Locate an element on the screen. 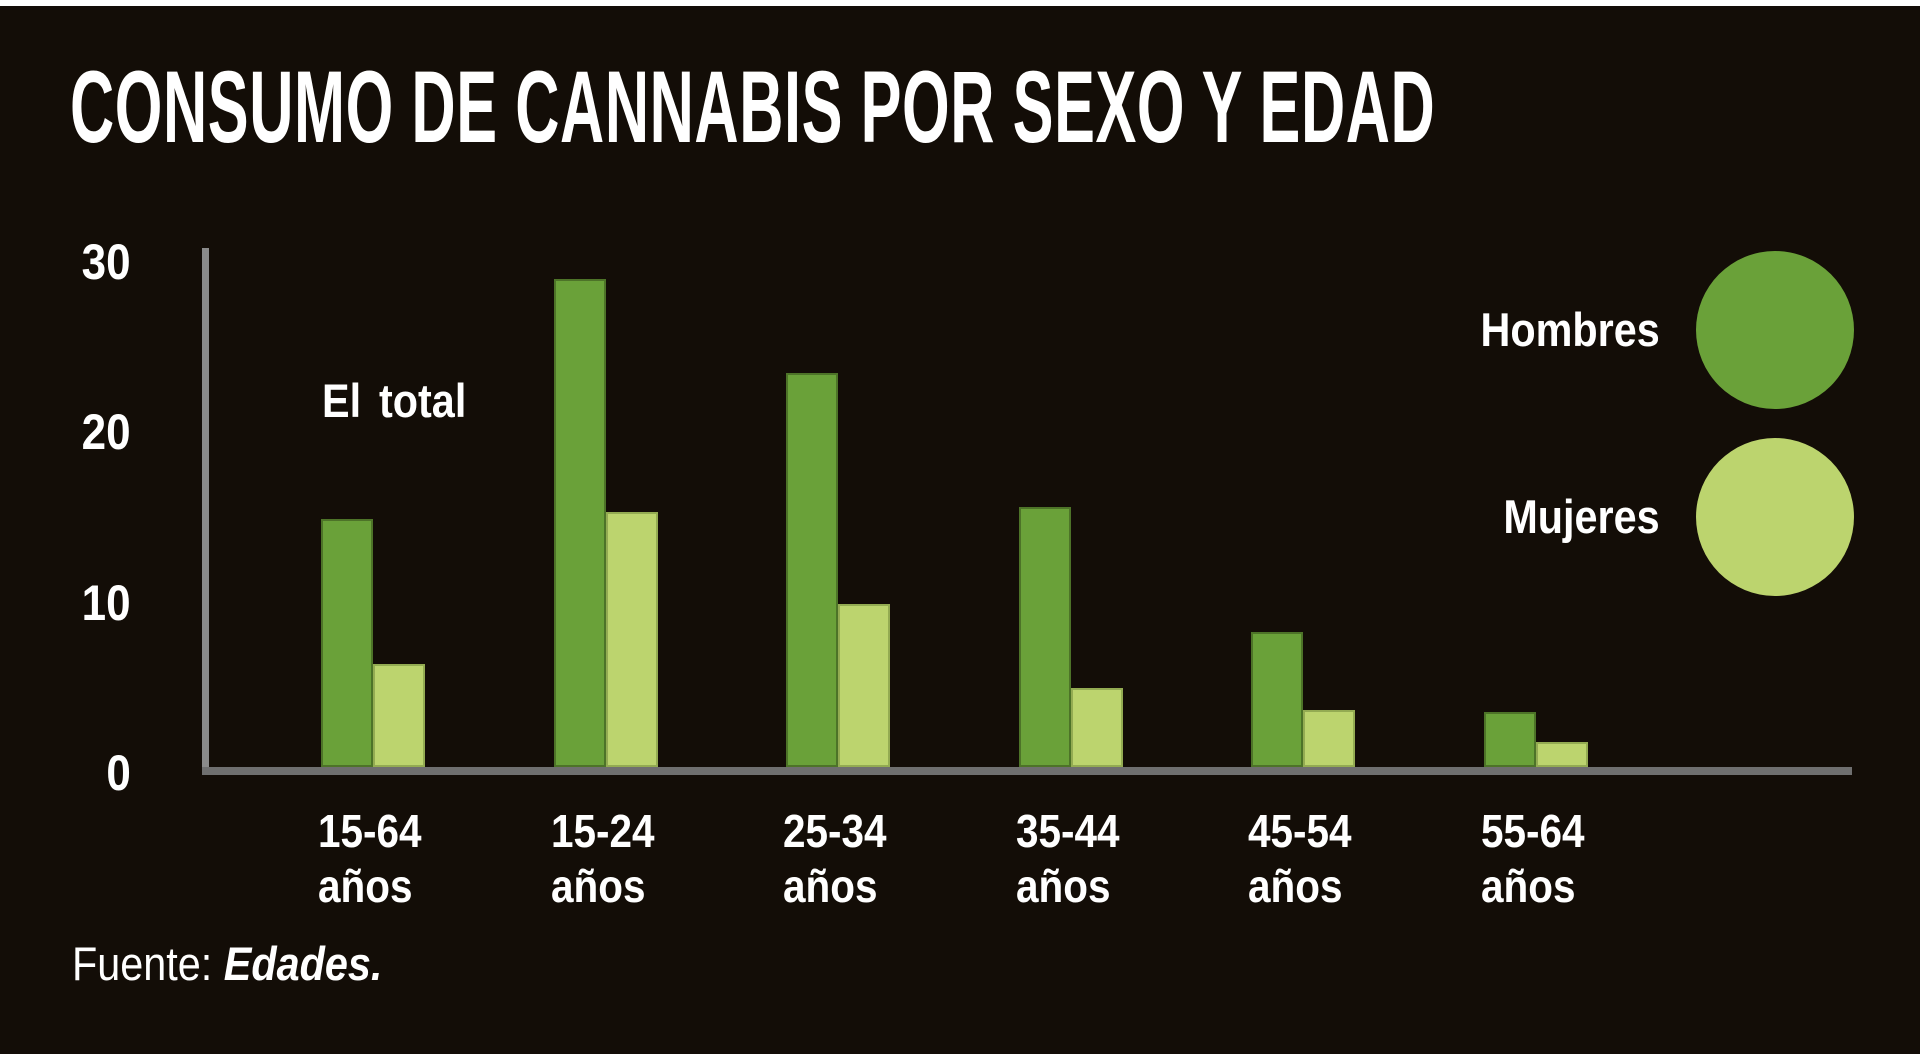  top-border-strip is located at coordinates (960, 3).